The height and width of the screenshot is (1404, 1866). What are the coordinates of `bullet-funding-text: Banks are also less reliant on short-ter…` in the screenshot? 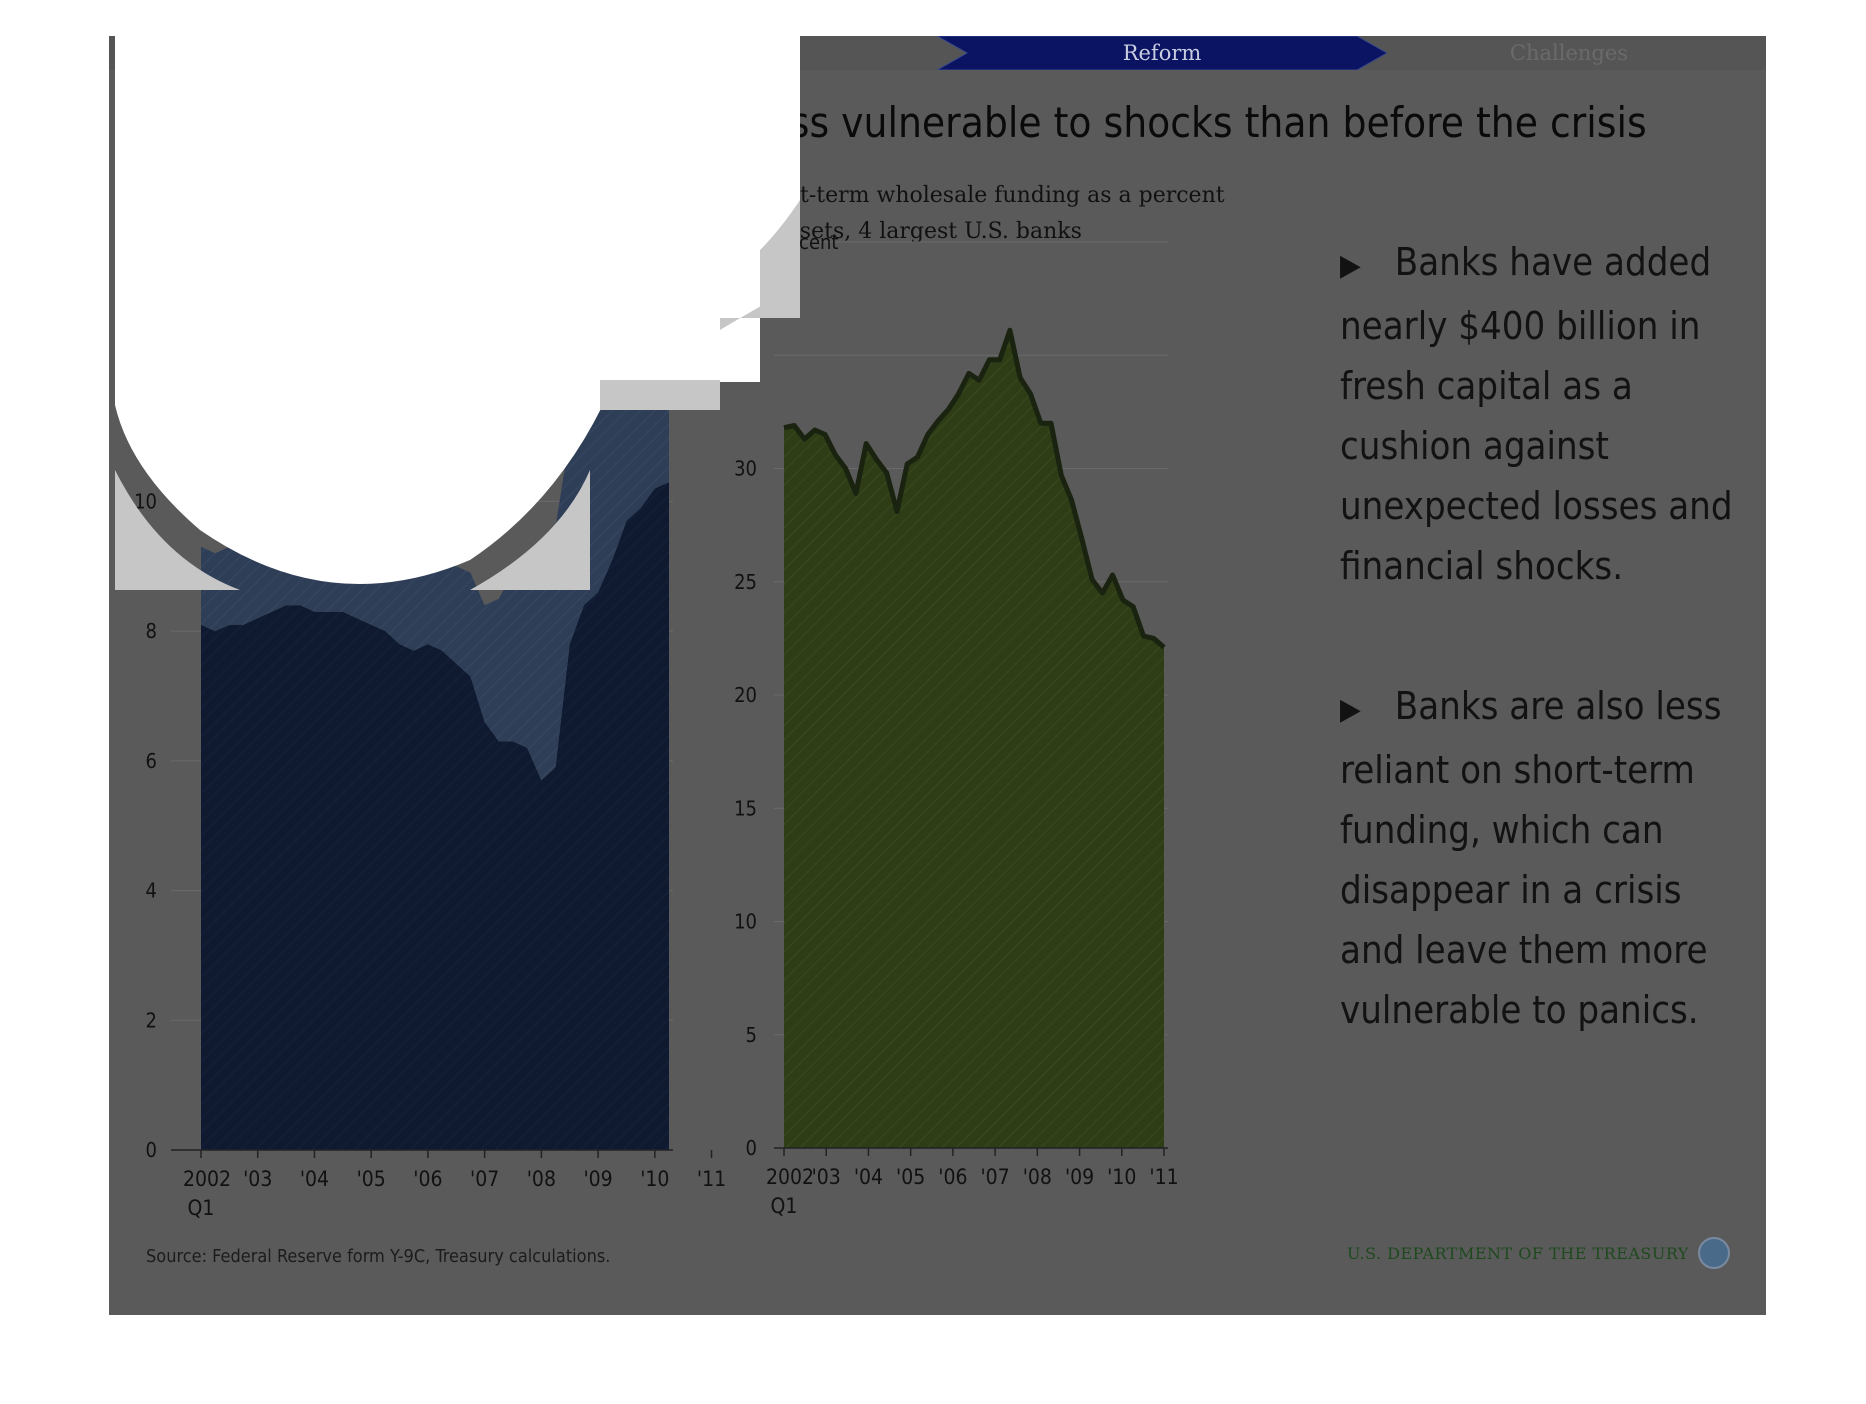 It's located at (1531, 858).